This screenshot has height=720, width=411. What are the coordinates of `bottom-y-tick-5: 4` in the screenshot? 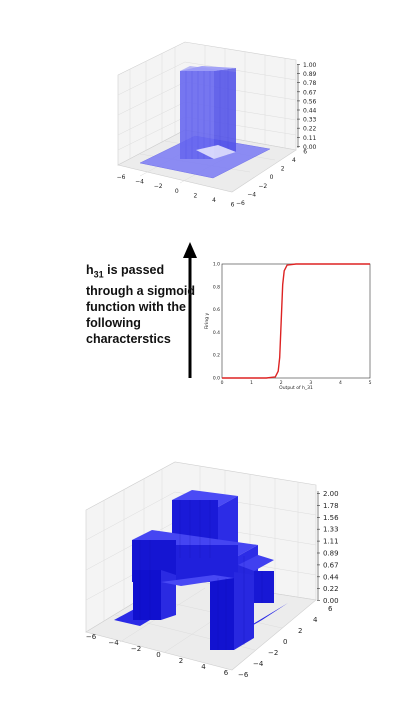 It's located at (315, 620).